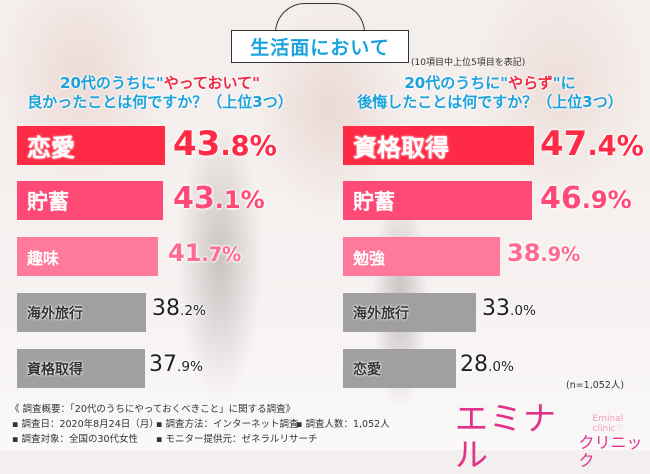 Image resolution: width=650 pixels, height=474 pixels. Describe the element at coordinates (509, 308) in the screenshot. I see `bar-value: 33.0%` at that location.